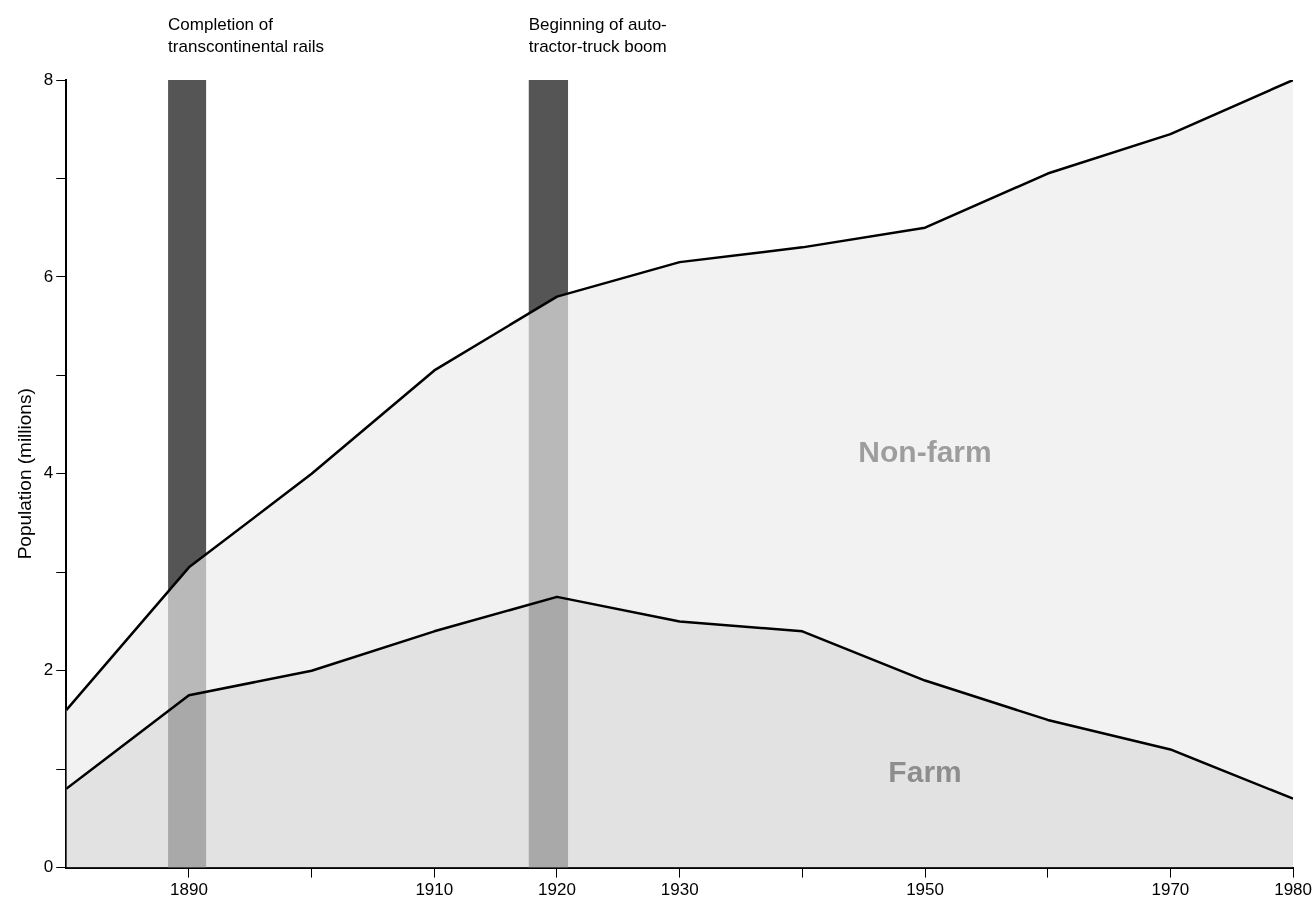 Image resolution: width=1315 pixels, height=924 pixels. Describe the element at coordinates (48, 79) in the screenshot. I see `y-tick-label: 8` at that location.